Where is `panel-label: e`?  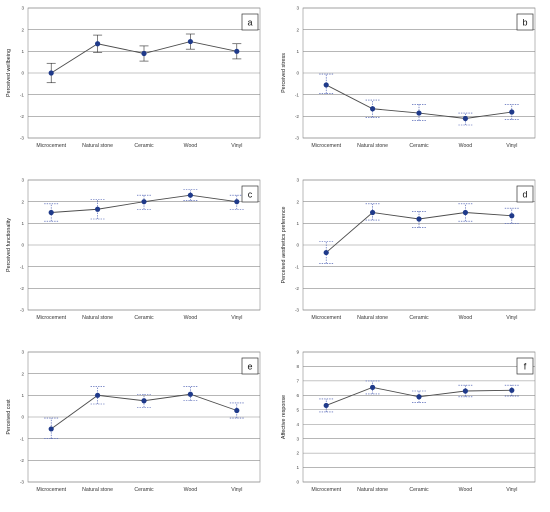
panel-label: e is located at coordinates (249, 367).